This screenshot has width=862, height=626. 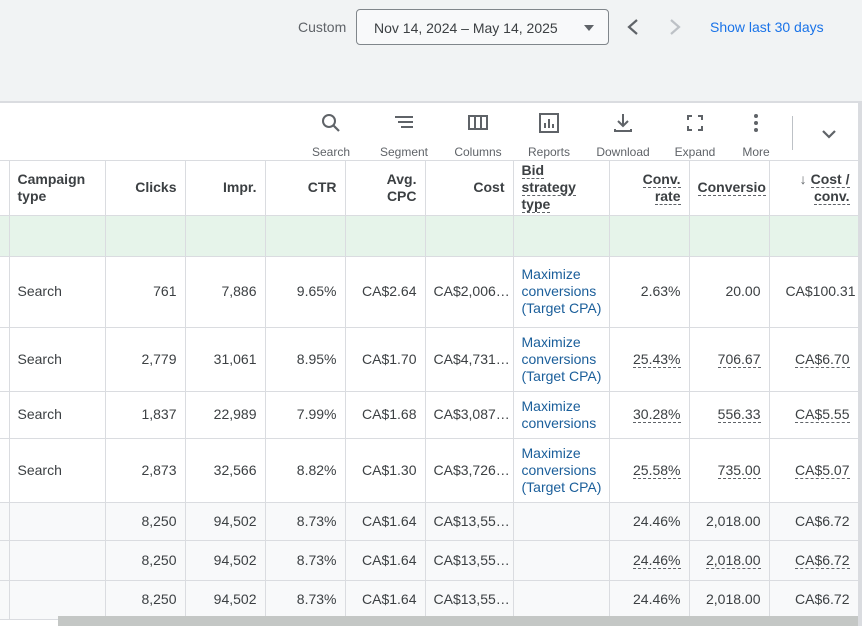 I want to click on ctr-cell: 8.95%, so click(x=305, y=359).